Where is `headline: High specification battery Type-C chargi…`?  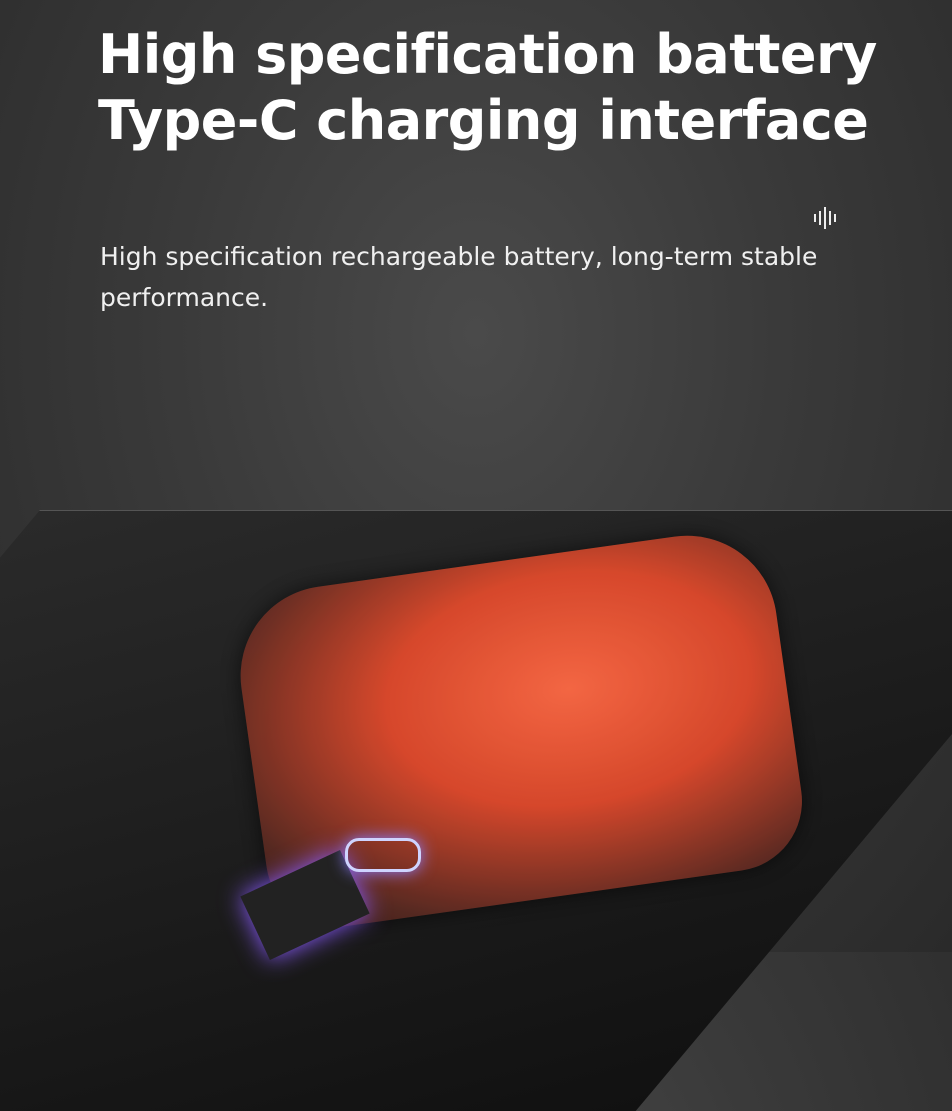 headline: High specification battery Type-C chargi… is located at coordinates (487, 88).